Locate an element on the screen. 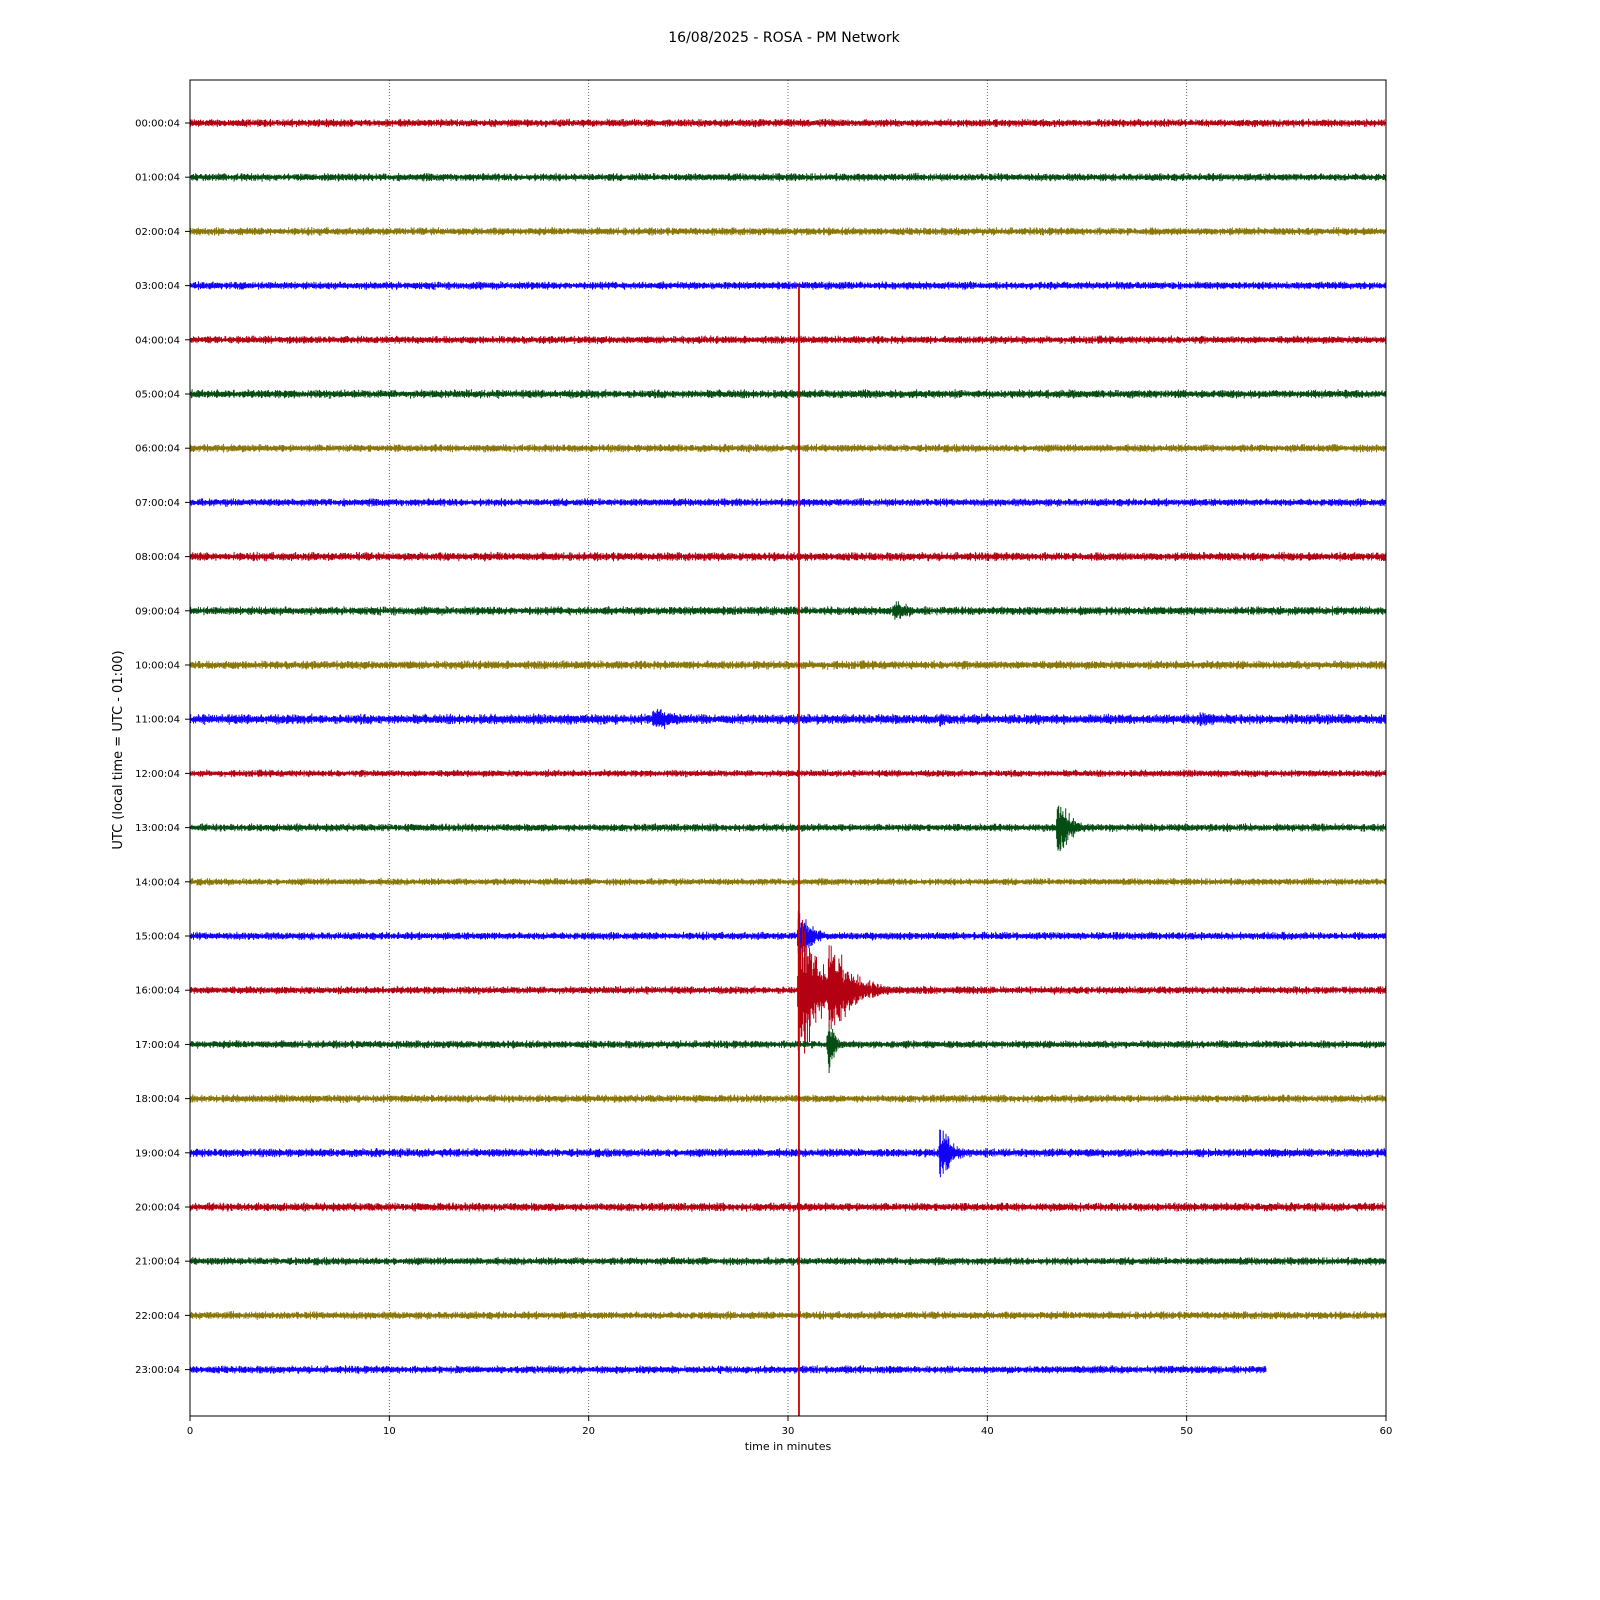 The height and width of the screenshot is (1600, 1600). x-tick-label: 0 is located at coordinates (190, 1431).